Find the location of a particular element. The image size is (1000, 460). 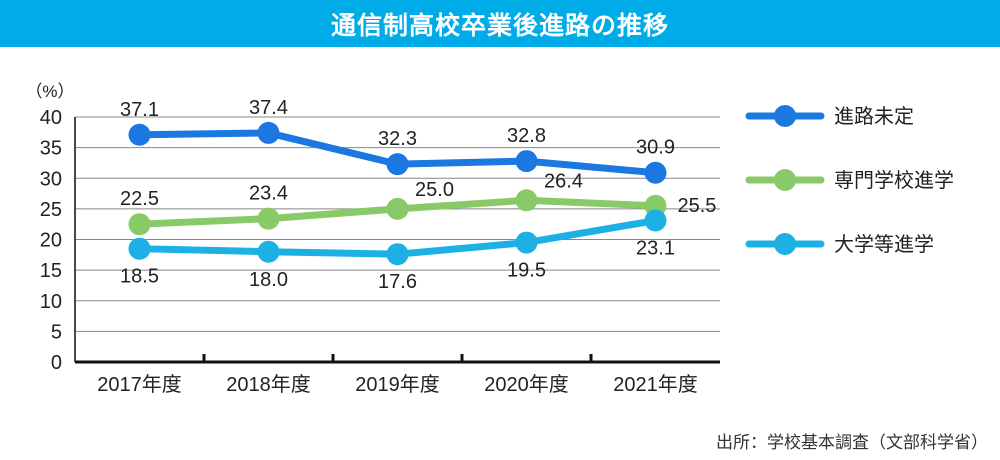

source-note: 出所：学校基本調査（文部科学省） is located at coordinates (852, 443).